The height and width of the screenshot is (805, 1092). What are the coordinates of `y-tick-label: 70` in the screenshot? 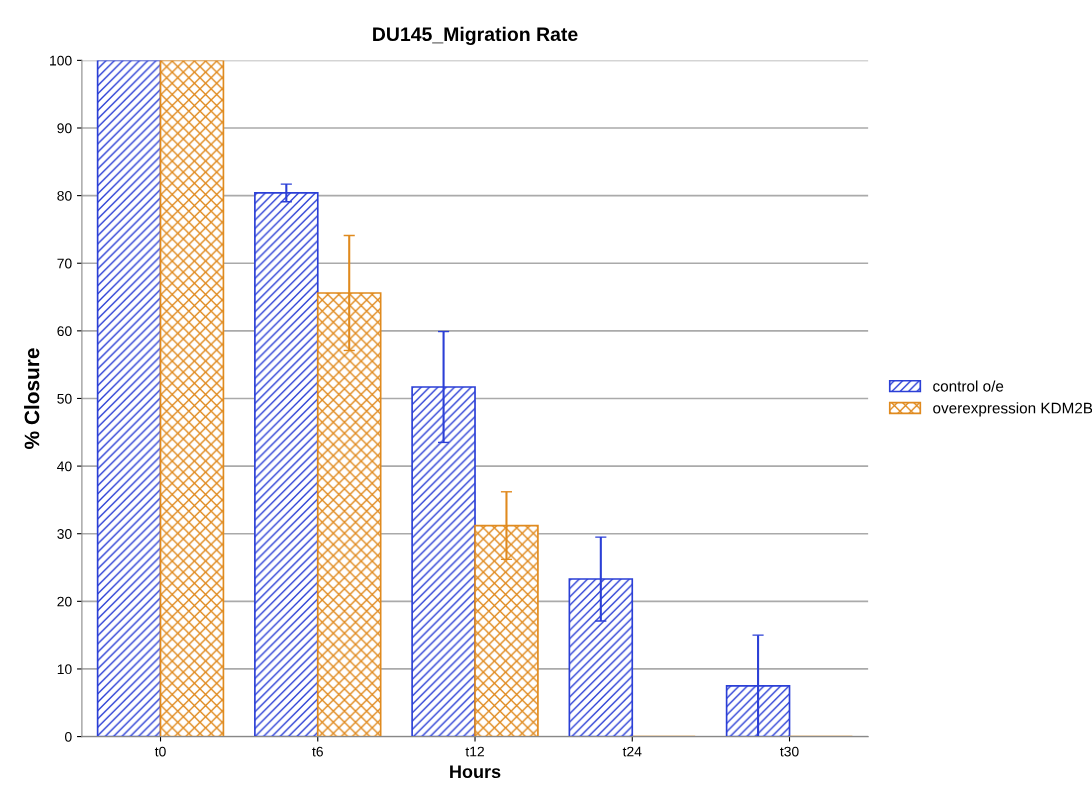 It's located at (64, 263).